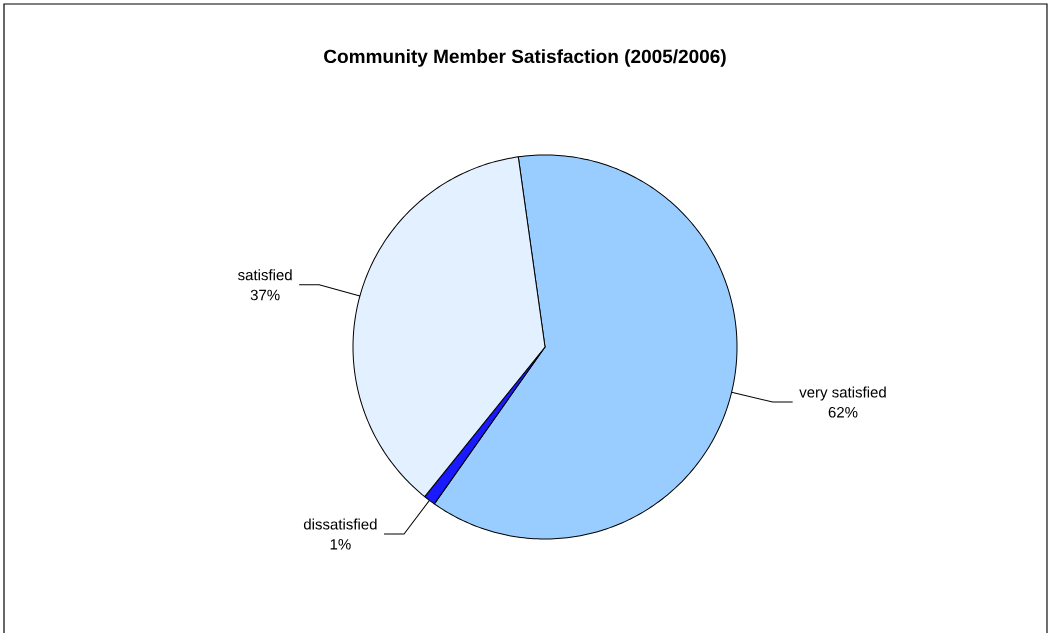 This screenshot has width=1051, height=634. What do you see at coordinates (340, 524) in the screenshot?
I see `slice-label: dissatisfied` at bounding box center [340, 524].